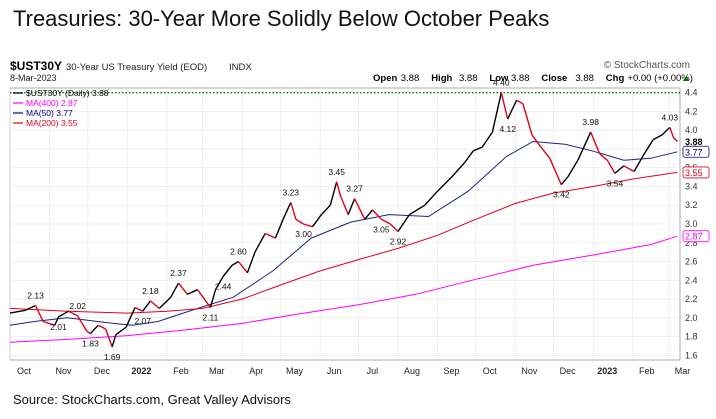  I want to click on x-tick-label: Oct, so click(24, 371).